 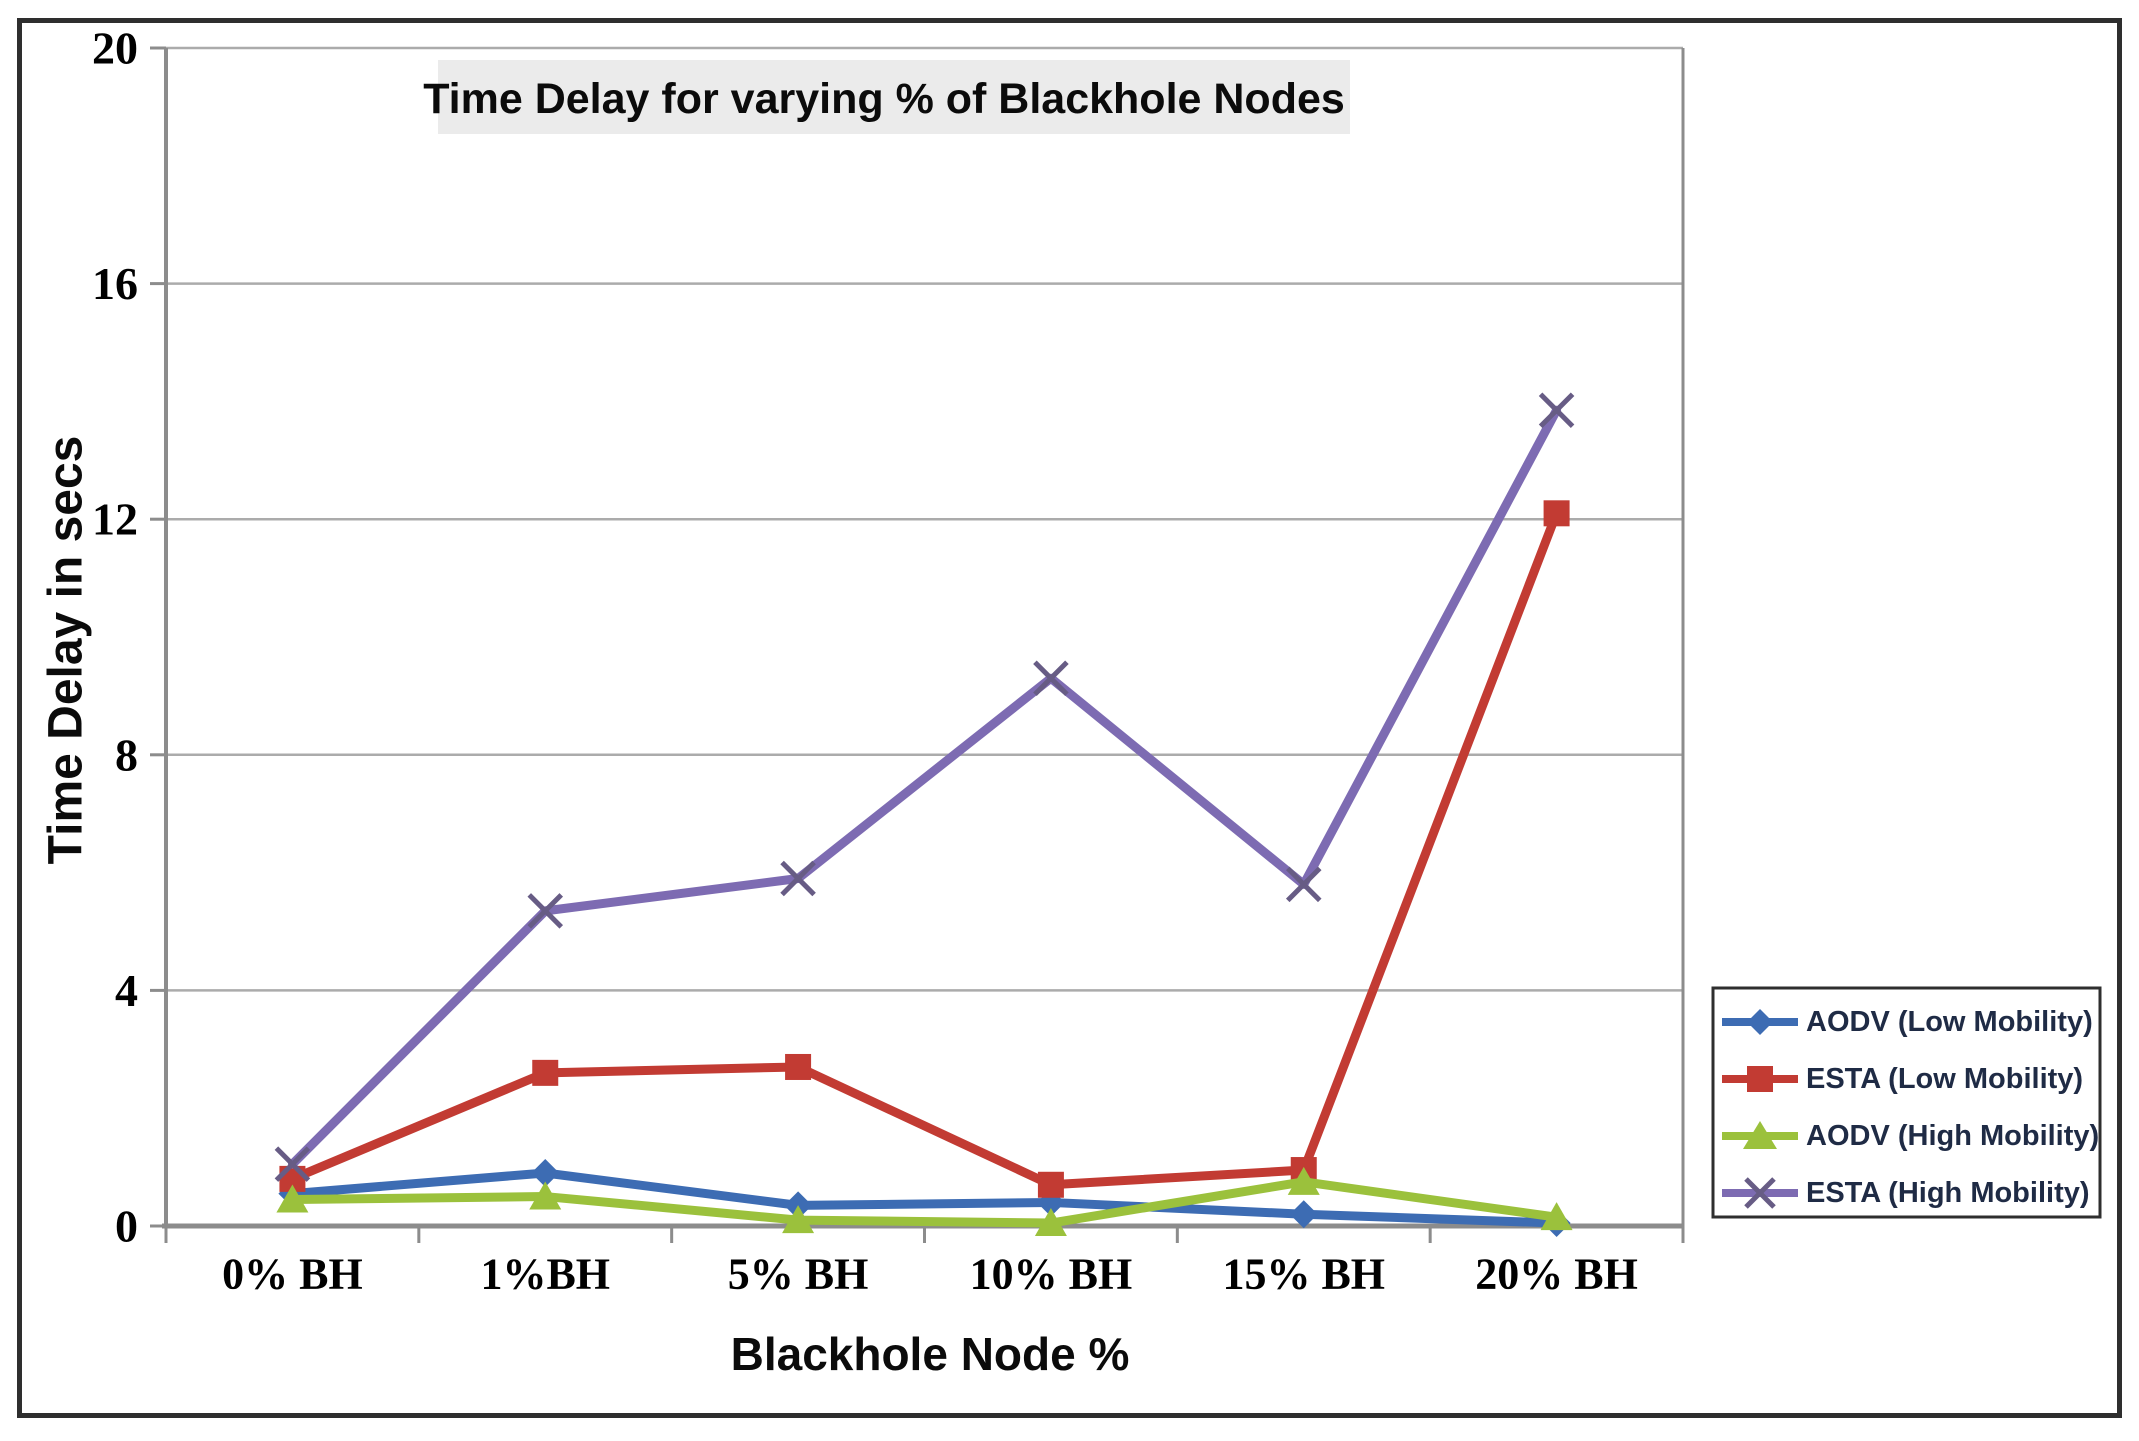 What do you see at coordinates (1556, 1274) in the screenshot?
I see `x-tick-label-5: 20% BH` at bounding box center [1556, 1274].